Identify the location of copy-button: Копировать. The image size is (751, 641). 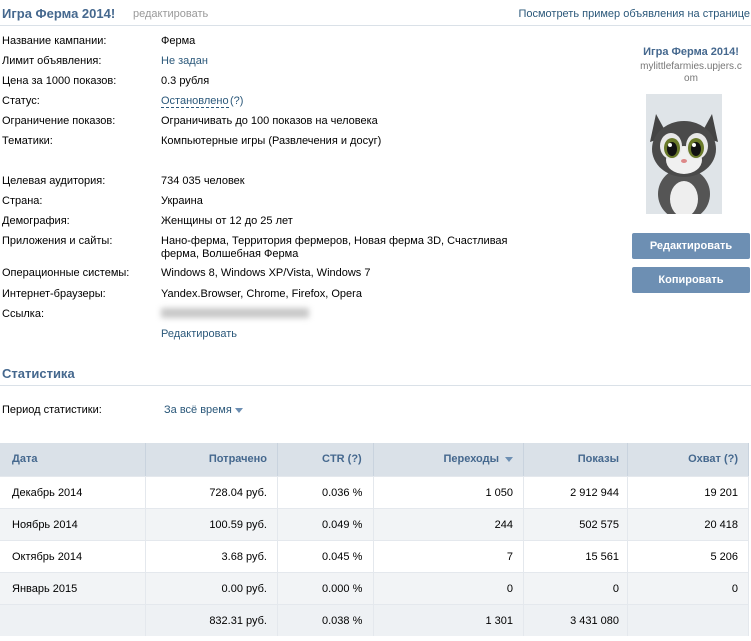
(691, 280).